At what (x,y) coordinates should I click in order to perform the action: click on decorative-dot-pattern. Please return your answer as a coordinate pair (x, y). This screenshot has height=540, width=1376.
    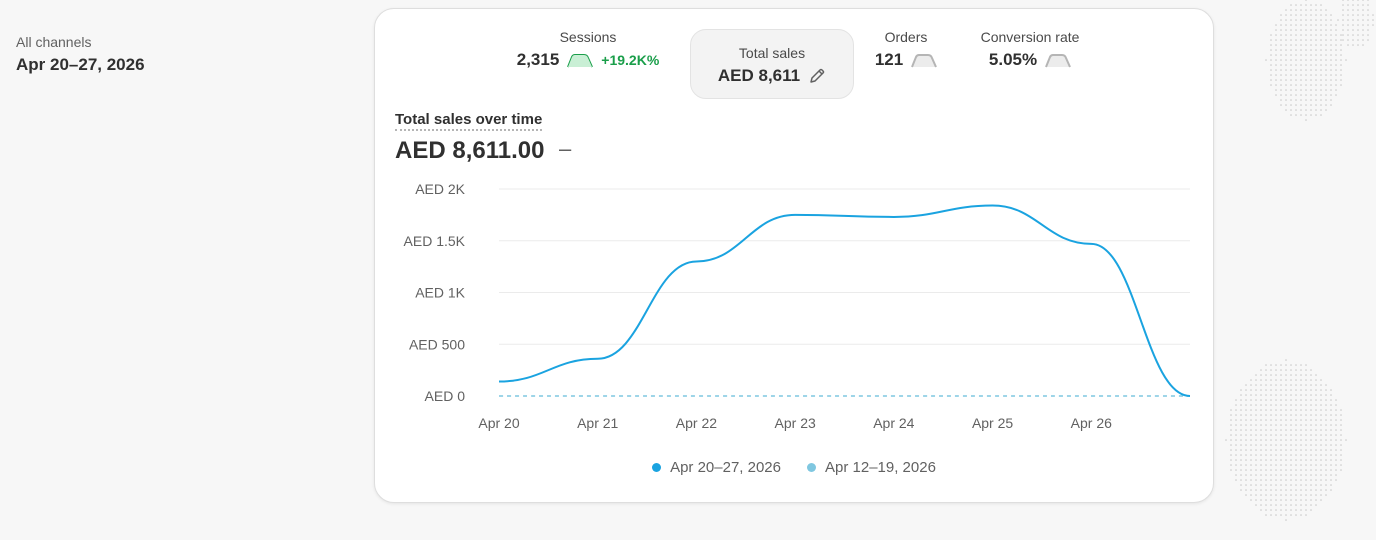
    Looking at the image, I should click on (1299, 260).